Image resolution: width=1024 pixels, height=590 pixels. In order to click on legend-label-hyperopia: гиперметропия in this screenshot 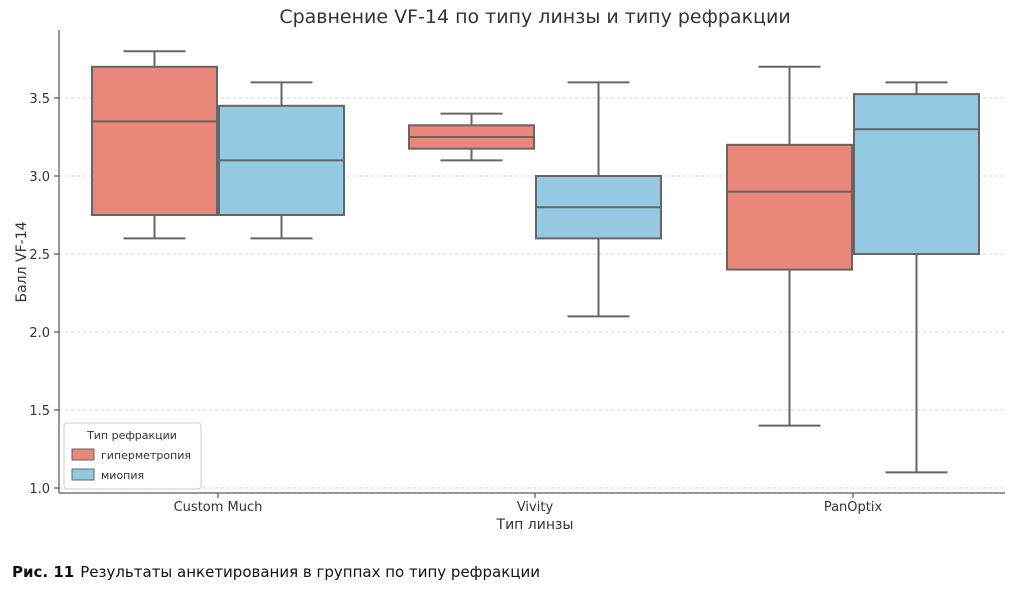, I will do `click(146, 455)`.